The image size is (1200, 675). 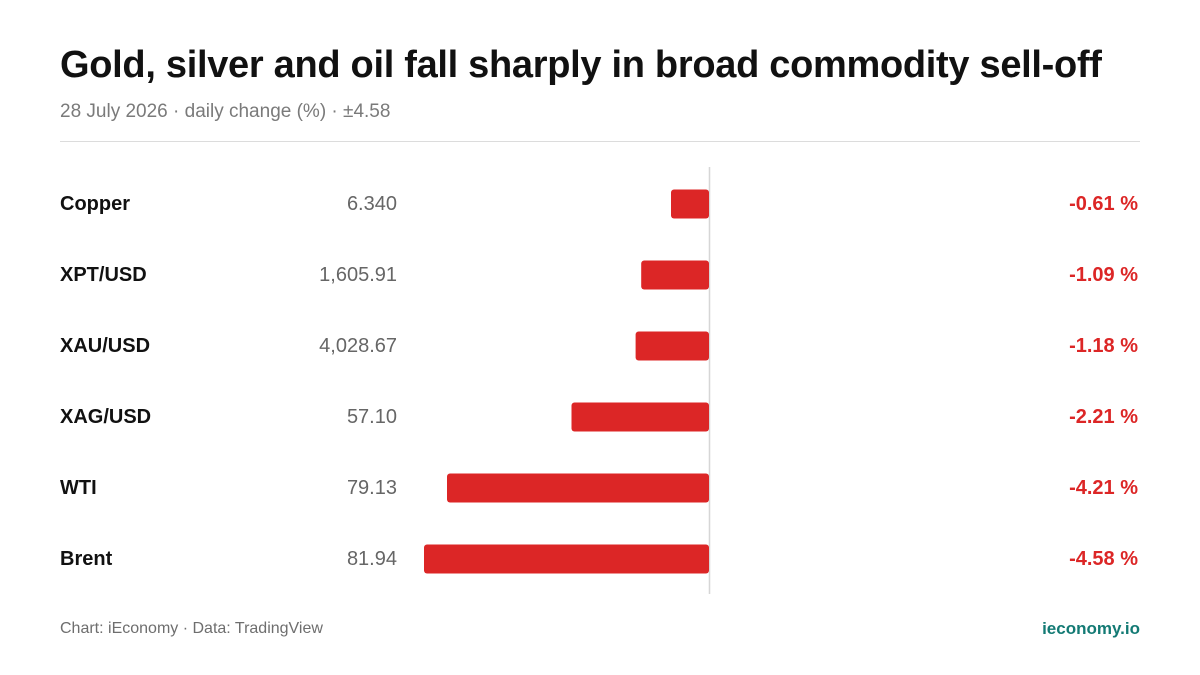 I want to click on bar-xpt-usd, so click(x=675, y=275).